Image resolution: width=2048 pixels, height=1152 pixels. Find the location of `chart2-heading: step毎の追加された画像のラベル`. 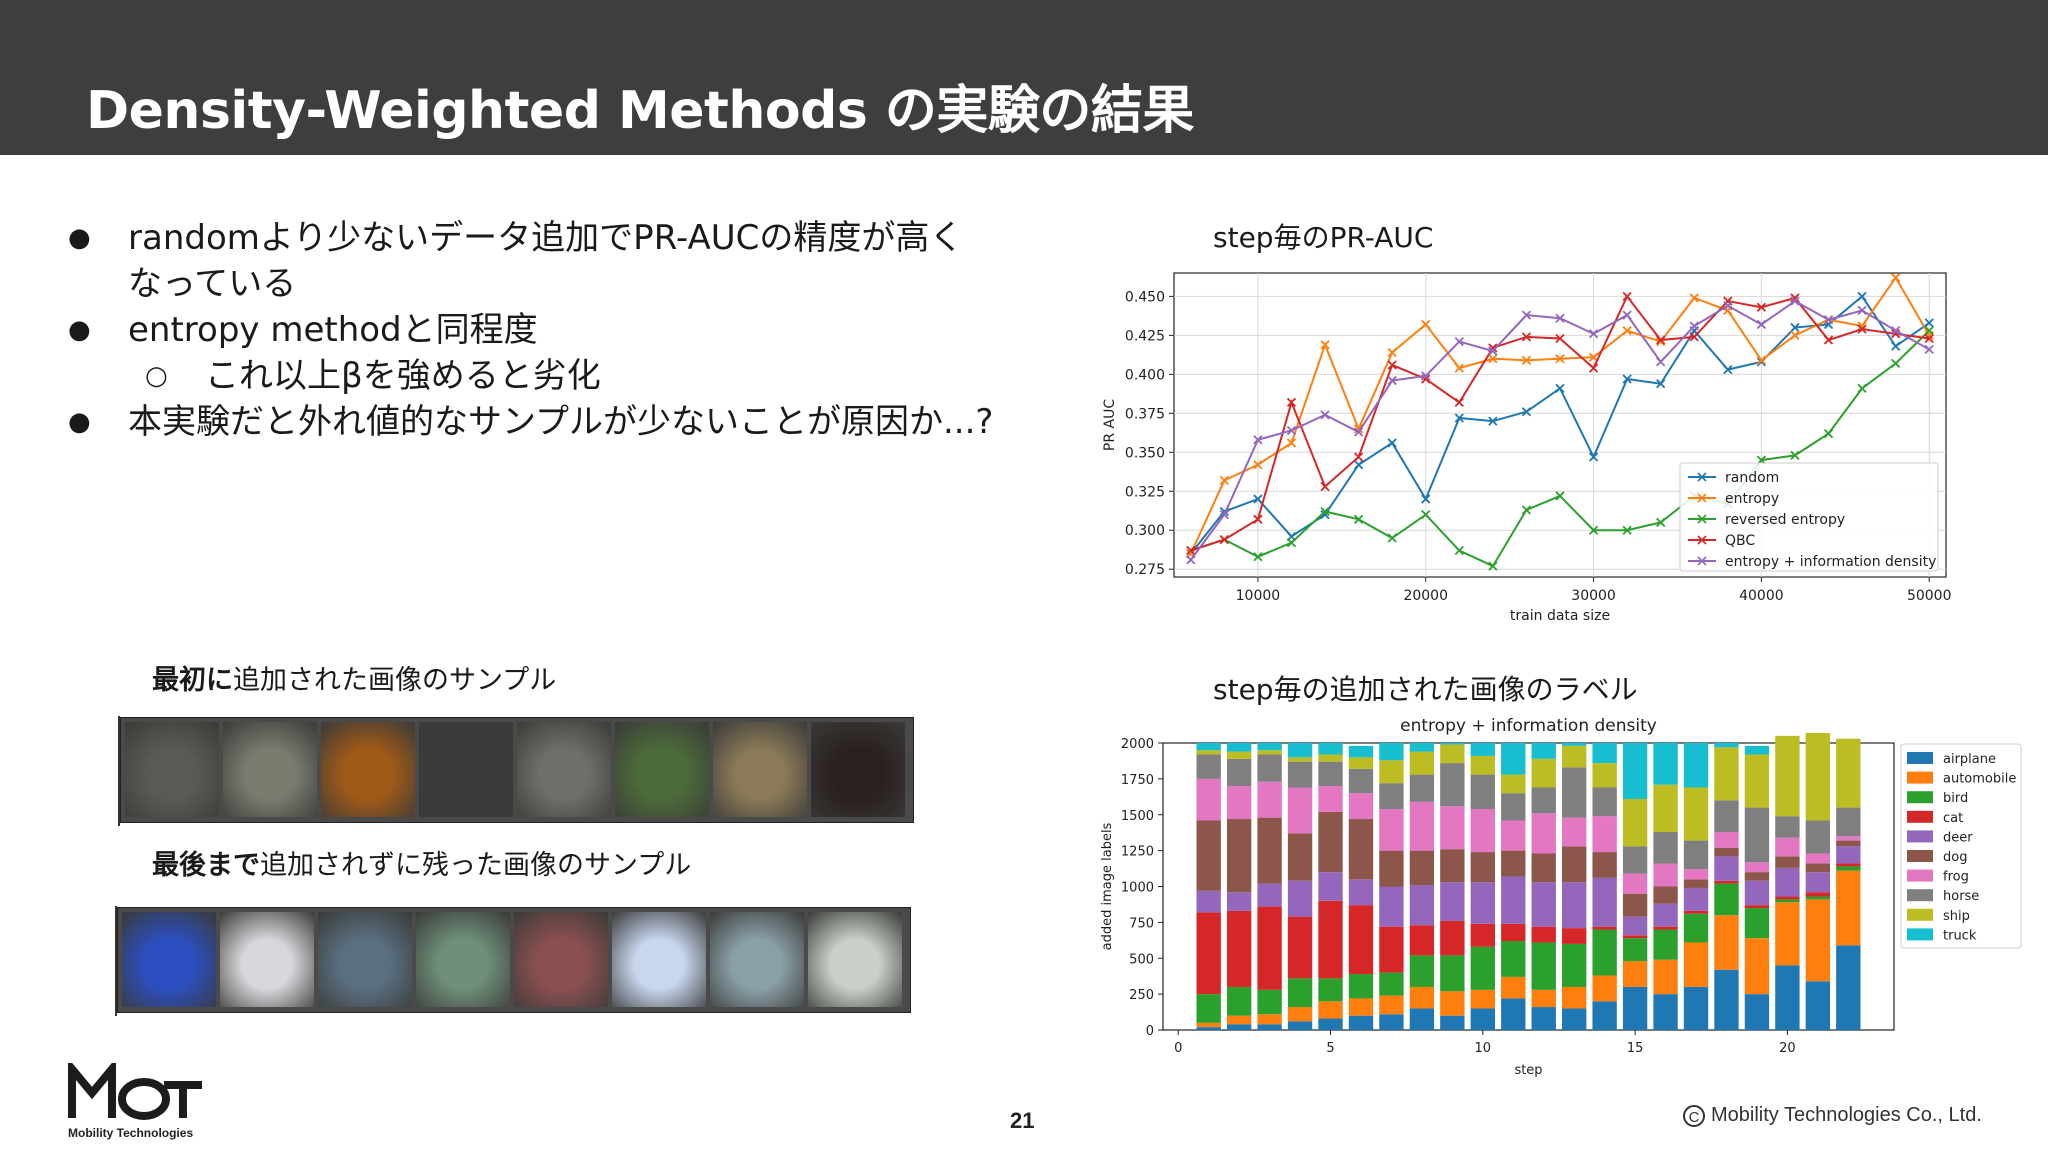

chart2-heading: step毎の追加された画像のラベル is located at coordinates (1425, 689).